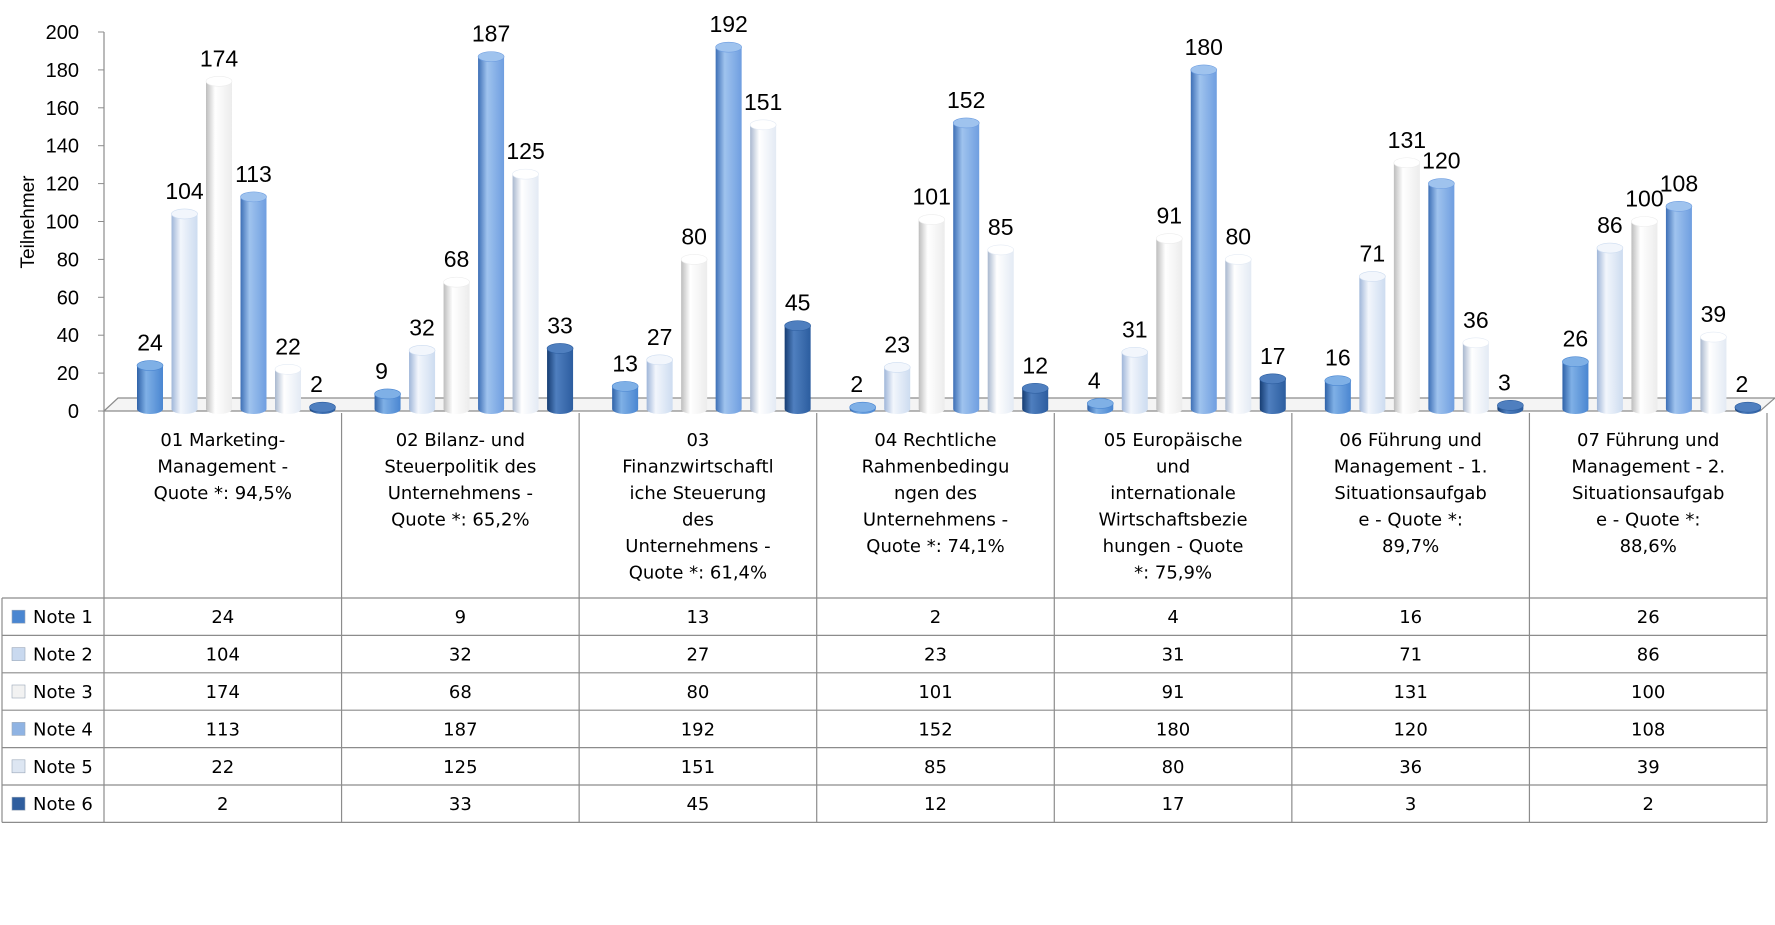 The width and height of the screenshot is (1775, 925). What do you see at coordinates (1407, 140) in the screenshot?
I see `bar-data-label: 131` at bounding box center [1407, 140].